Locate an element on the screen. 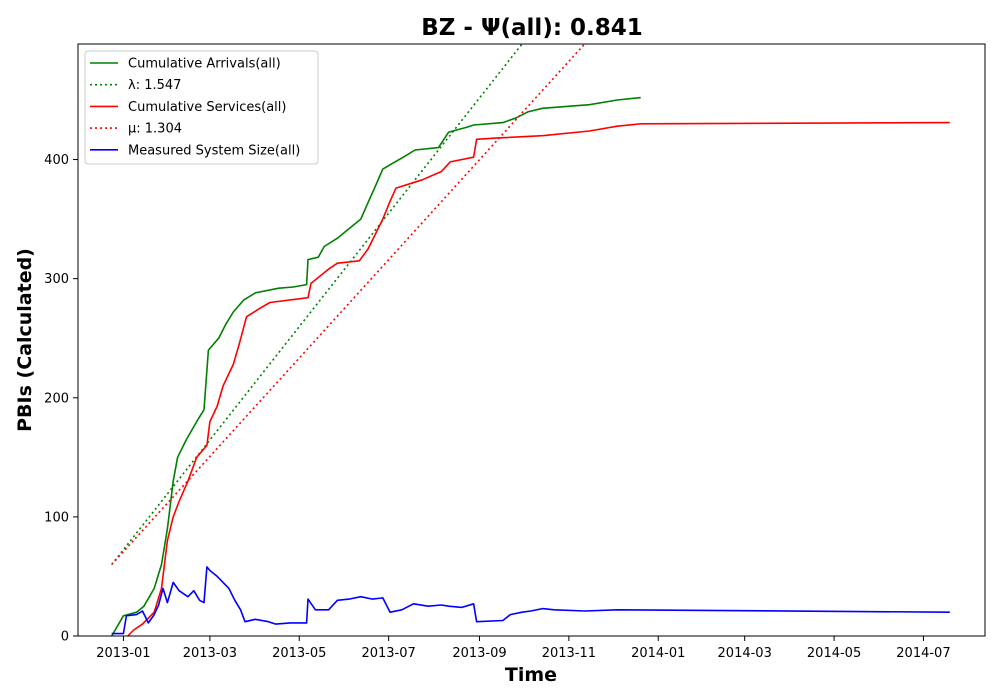 The width and height of the screenshot is (1000, 700). legend-label: μ: 1.304 is located at coordinates (155, 129).